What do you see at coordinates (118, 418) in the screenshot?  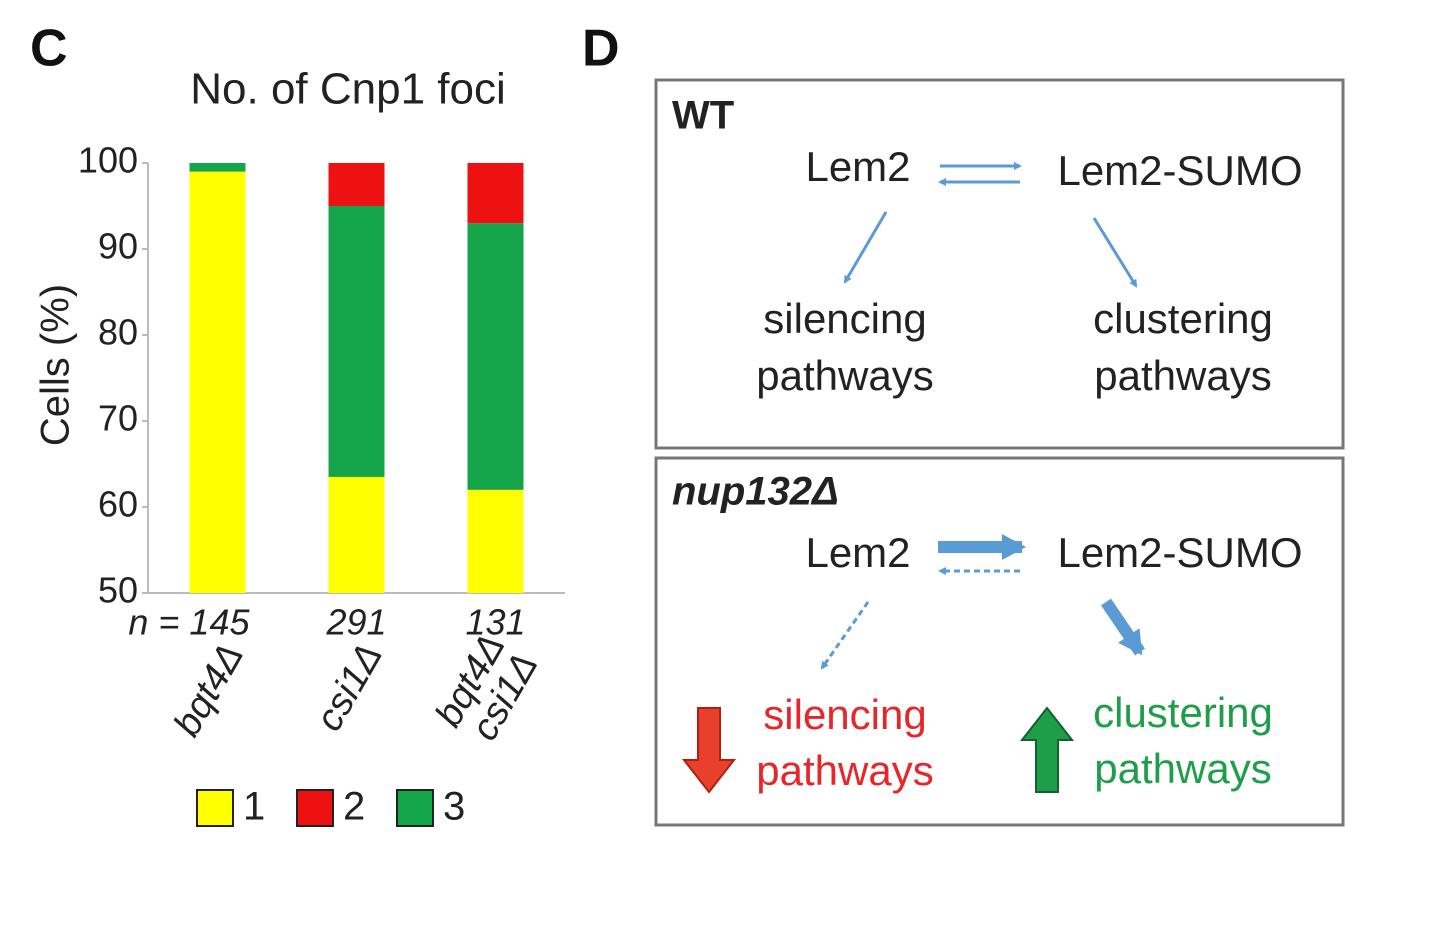 I see `y-tick-label: 70` at bounding box center [118, 418].